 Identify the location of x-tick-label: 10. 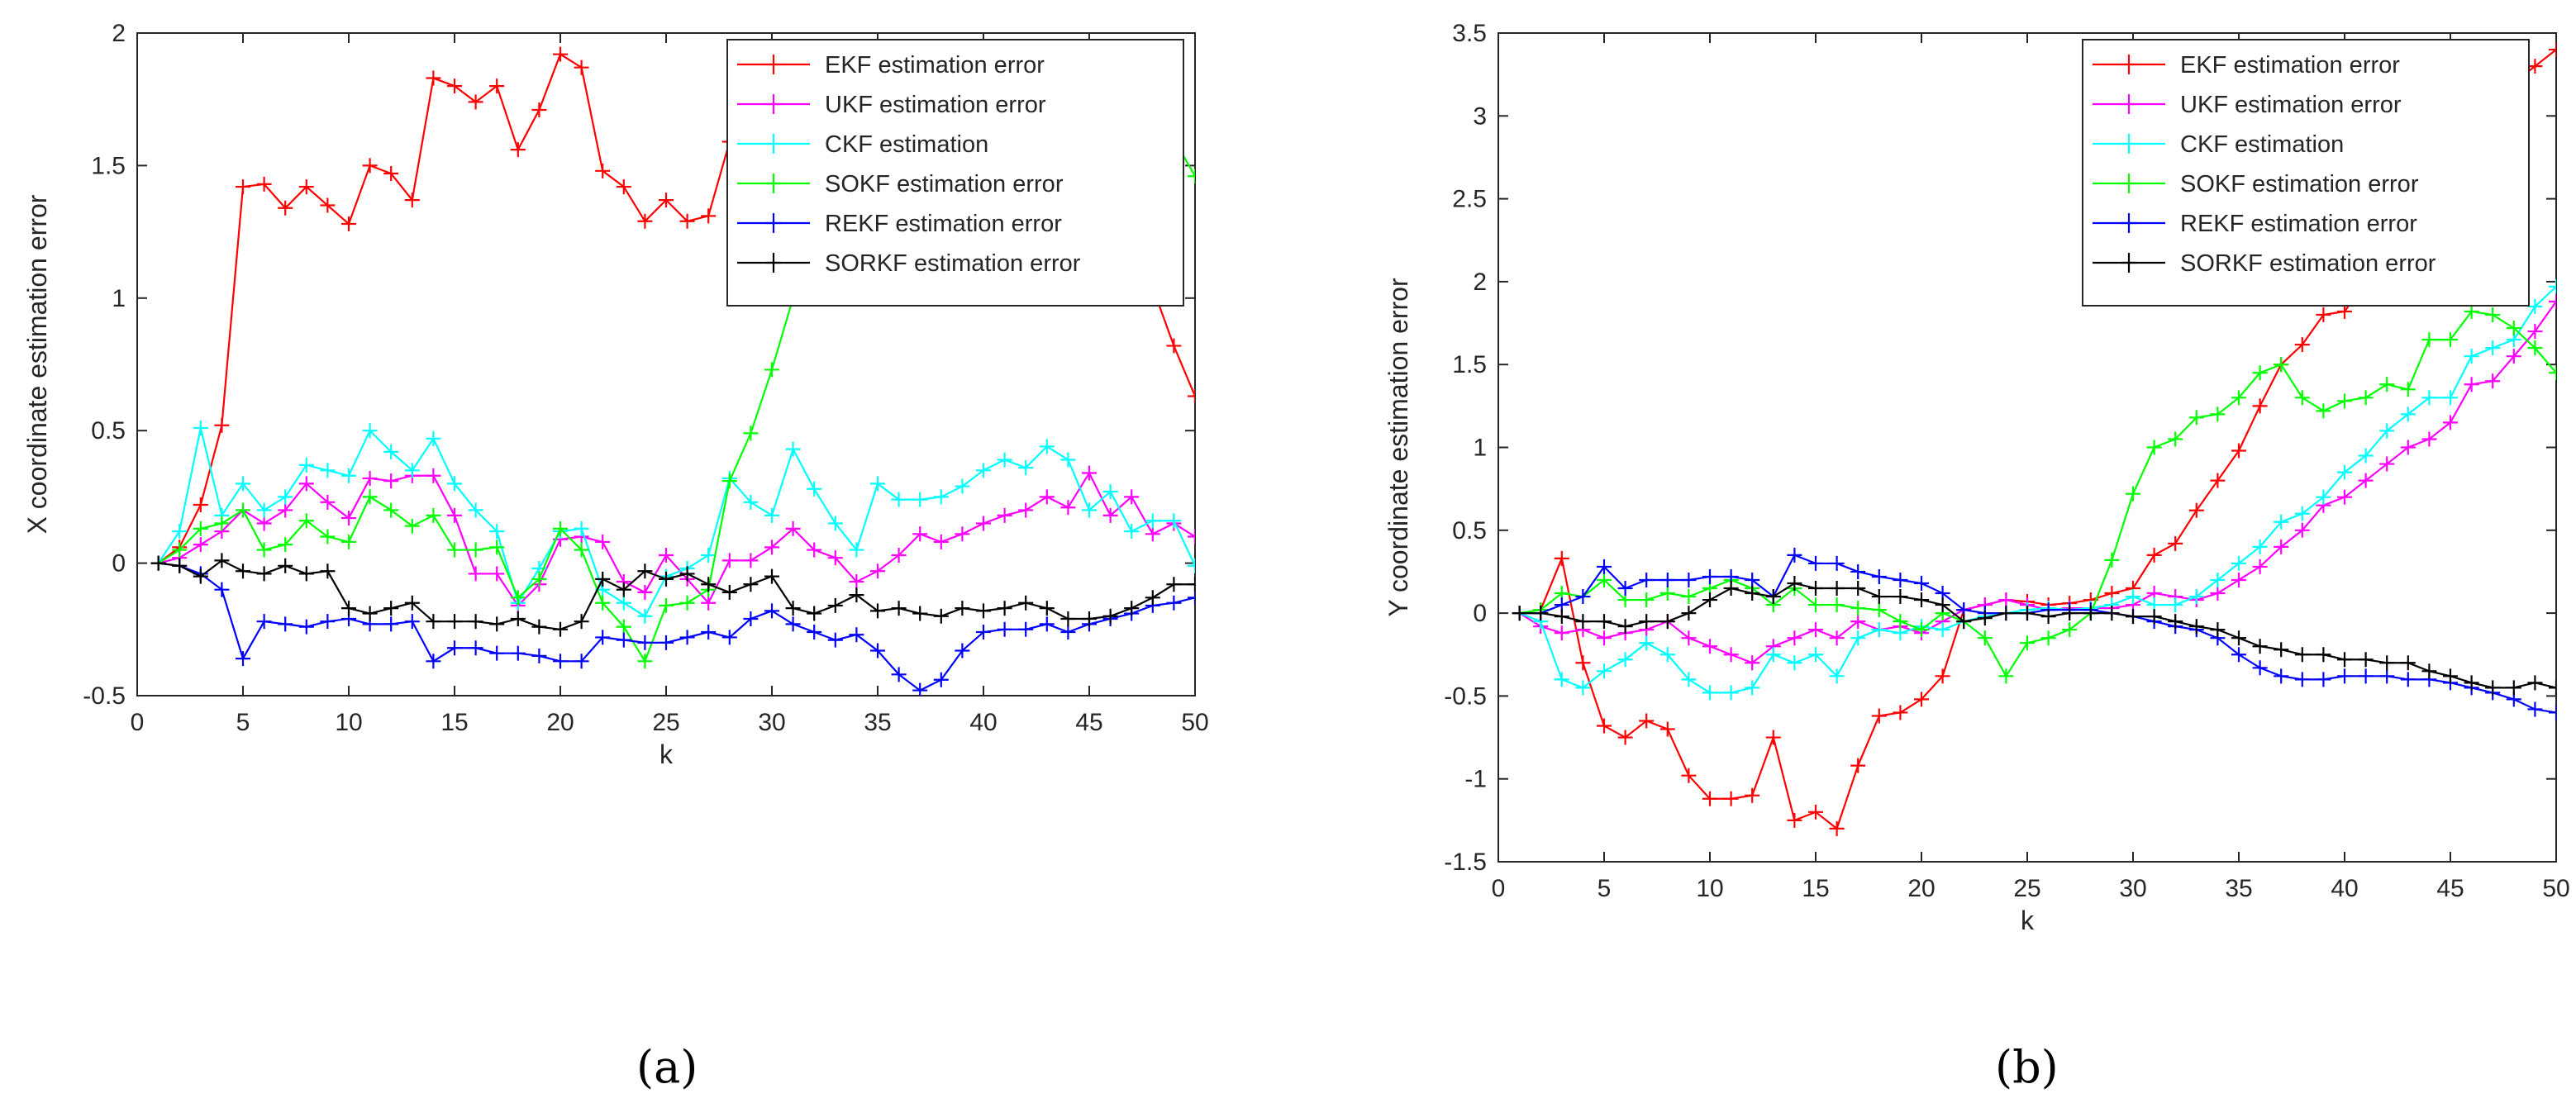
(348, 723).